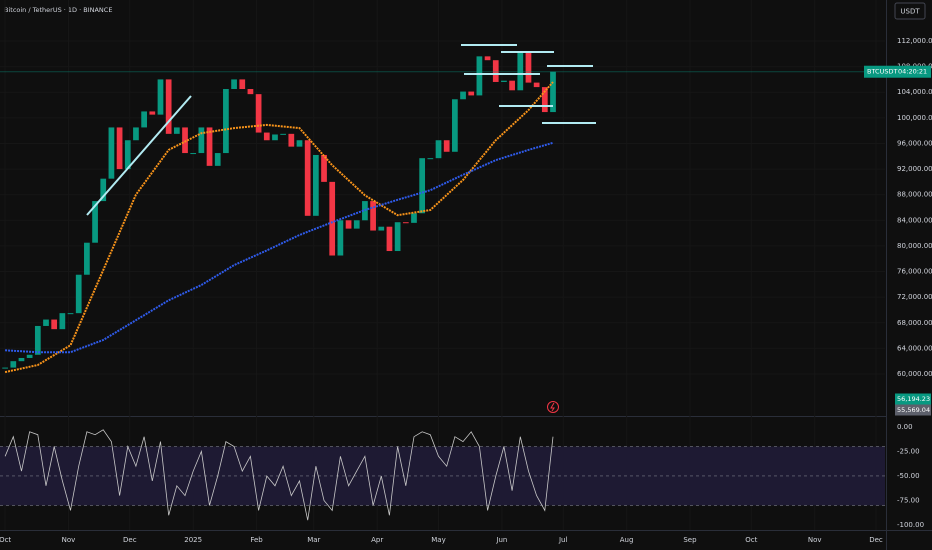 This screenshot has width=932, height=550. What do you see at coordinates (438, 540) in the screenshot?
I see `x-tick-label: May` at bounding box center [438, 540].